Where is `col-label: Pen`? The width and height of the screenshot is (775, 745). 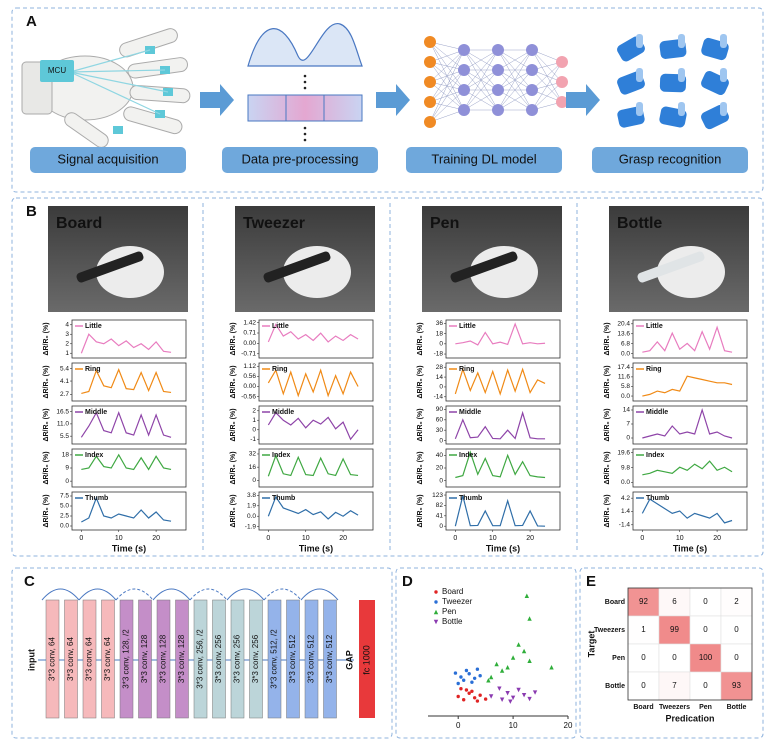
col-label: Pen is located at coordinates (705, 707).